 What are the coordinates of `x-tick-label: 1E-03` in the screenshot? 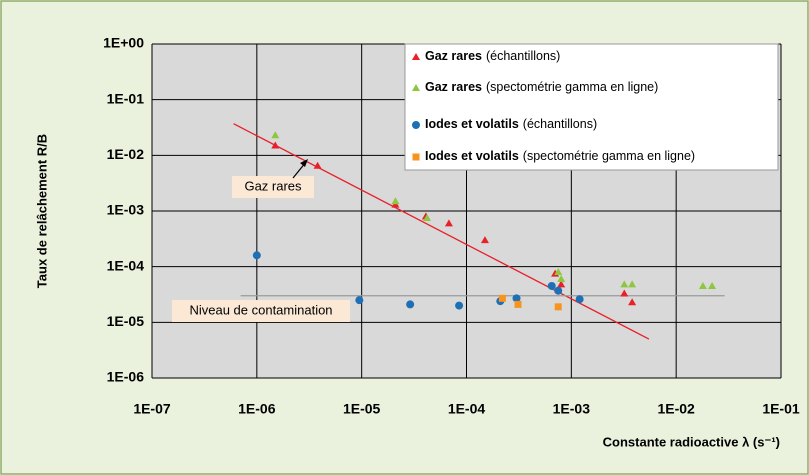 It's located at (572, 409).